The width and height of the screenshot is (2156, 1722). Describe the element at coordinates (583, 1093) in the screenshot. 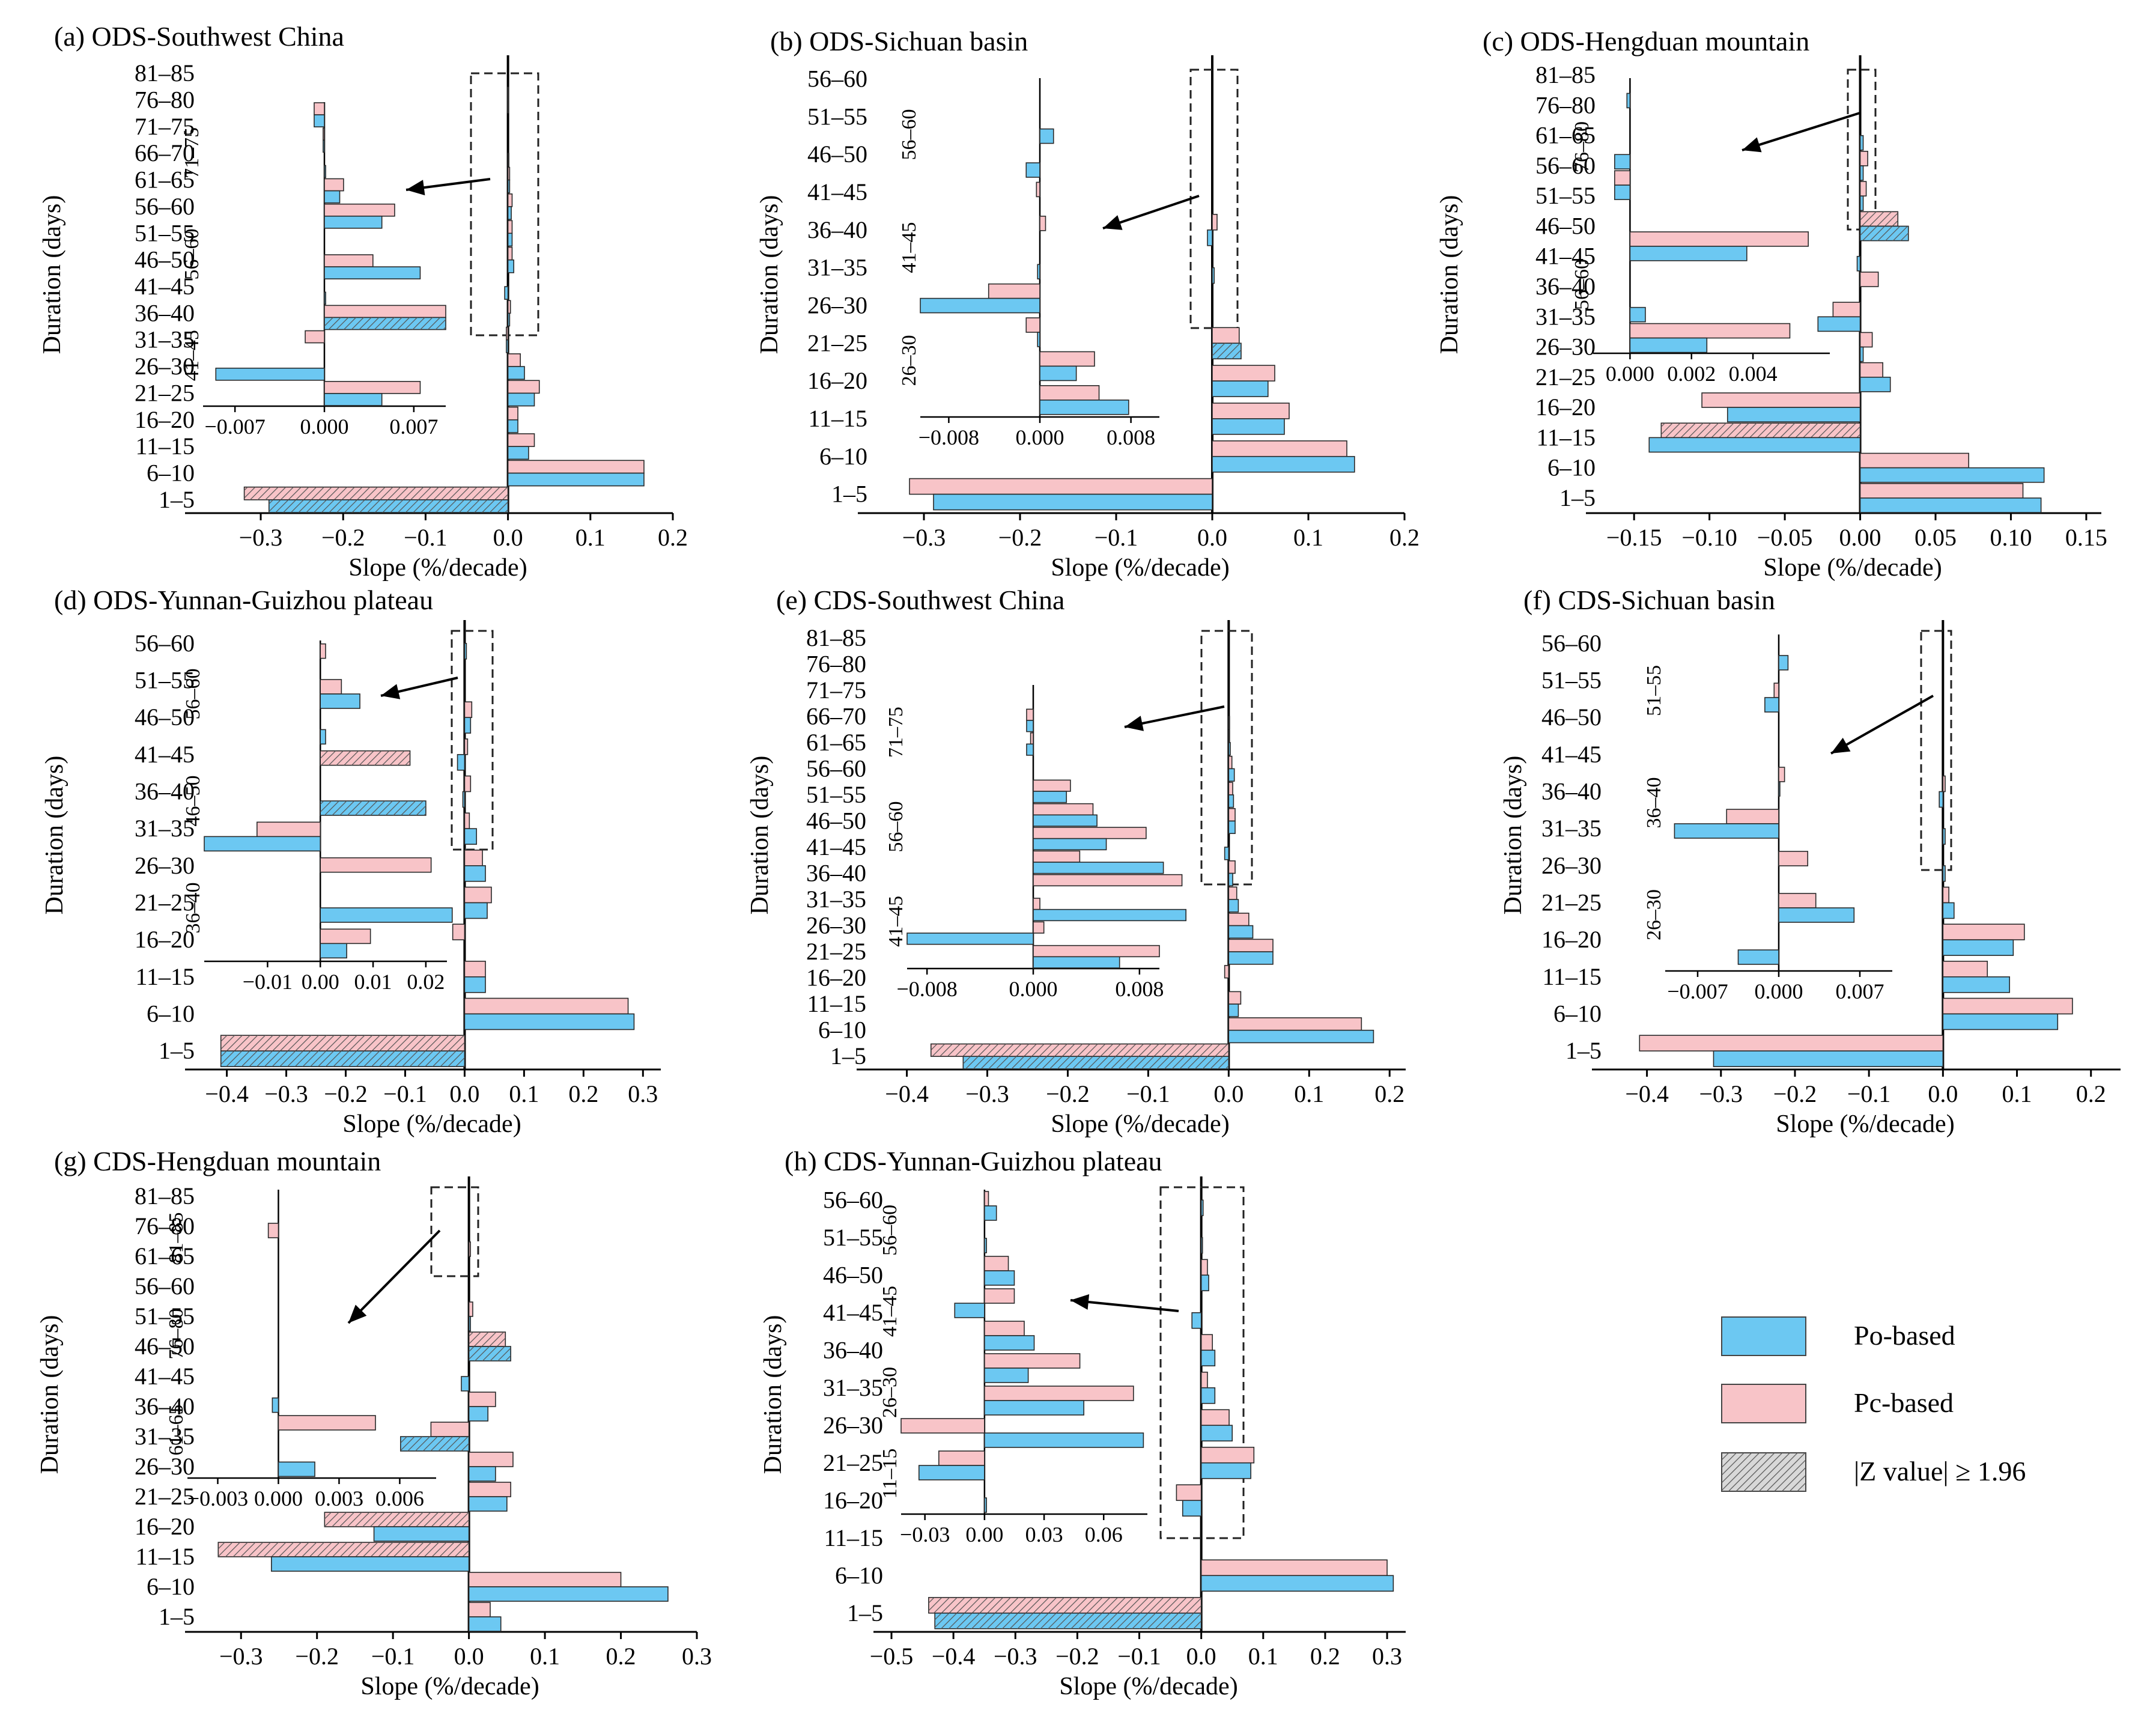

I see `x-tick-label: 0.2` at that location.